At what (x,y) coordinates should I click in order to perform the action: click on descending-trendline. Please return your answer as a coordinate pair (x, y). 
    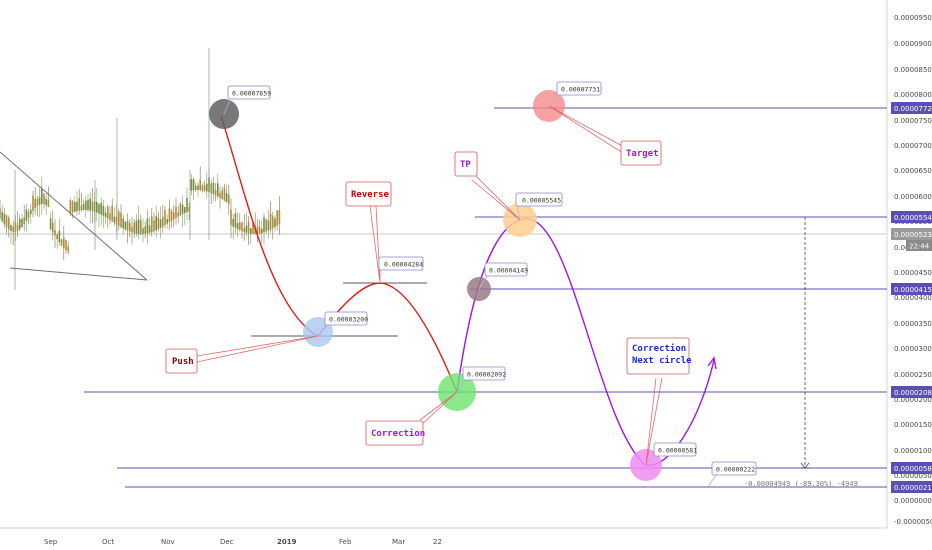
    Looking at the image, I should click on (74, 216).